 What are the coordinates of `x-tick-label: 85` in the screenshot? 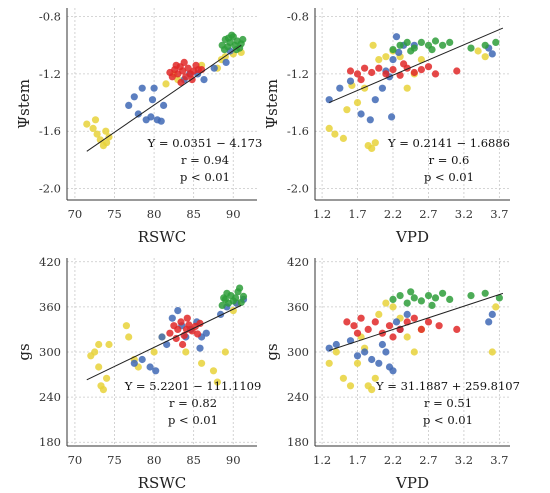 It's located at (193, 214).